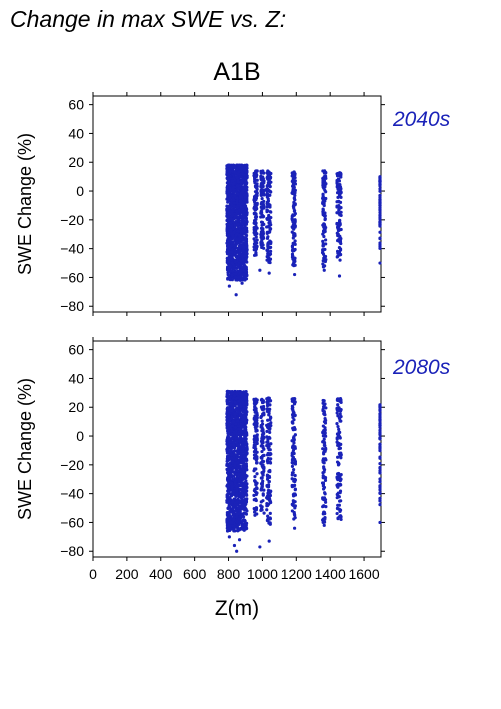 This screenshot has width=501, height=709. I want to click on y-axis-label: SWE Change (%), so click(25, 449).